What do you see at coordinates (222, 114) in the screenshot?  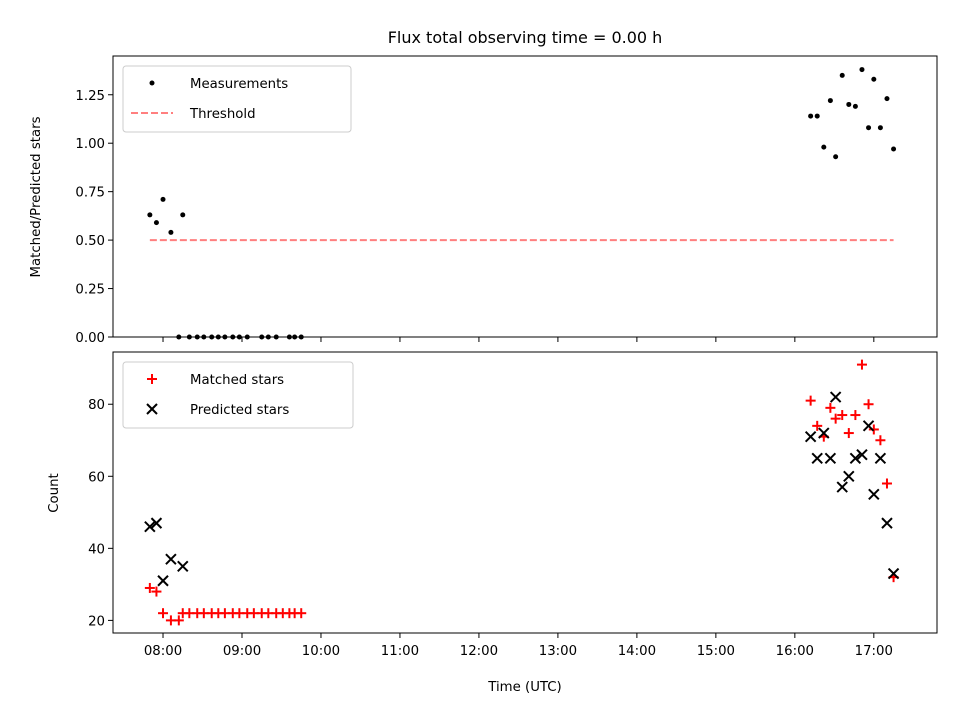 I see `legend-label: Threshold` at bounding box center [222, 114].